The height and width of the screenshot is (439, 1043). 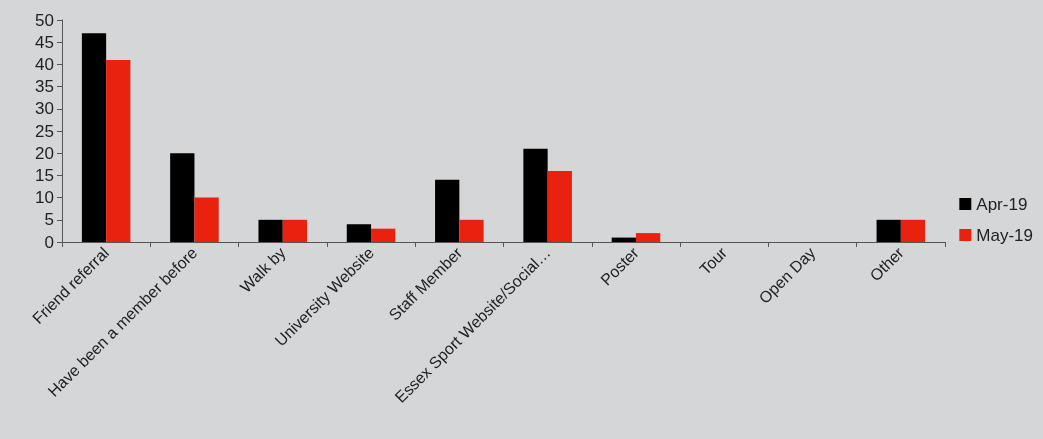 What do you see at coordinates (44, 153) in the screenshot?
I see `y-tick-label: 20` at bounding box center [44, 153].